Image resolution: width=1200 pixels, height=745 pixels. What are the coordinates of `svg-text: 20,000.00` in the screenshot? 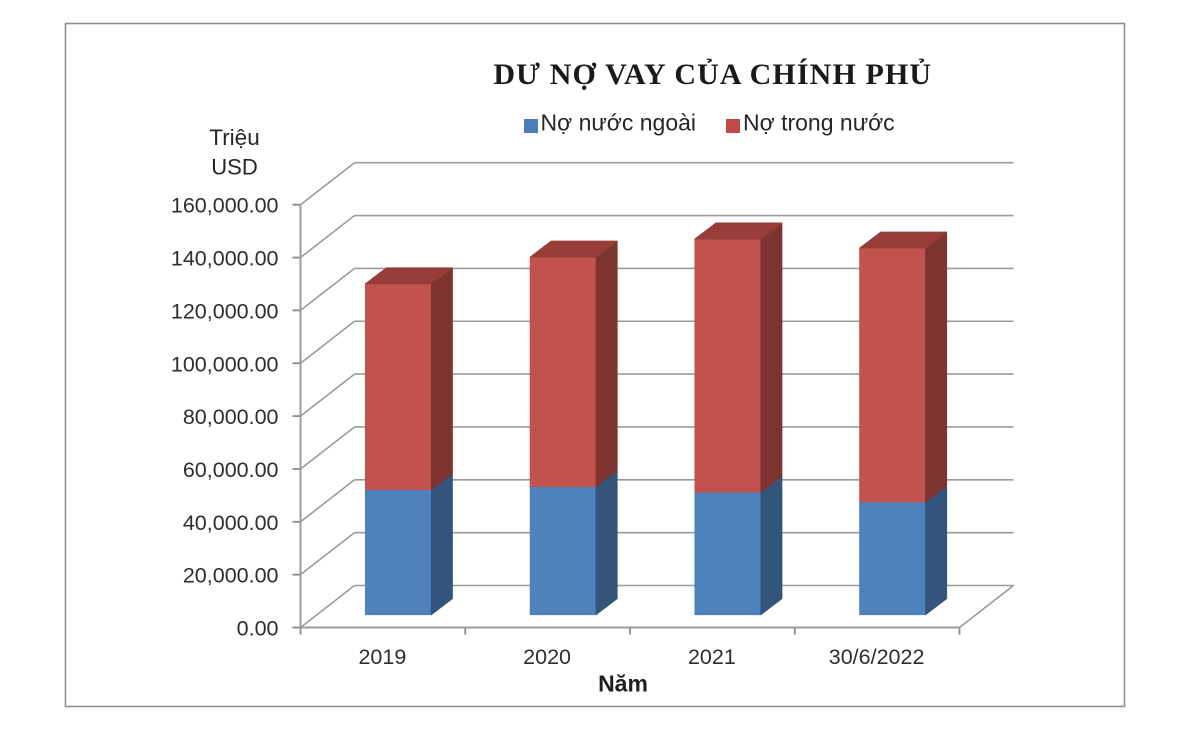 It's located at (231, 576).